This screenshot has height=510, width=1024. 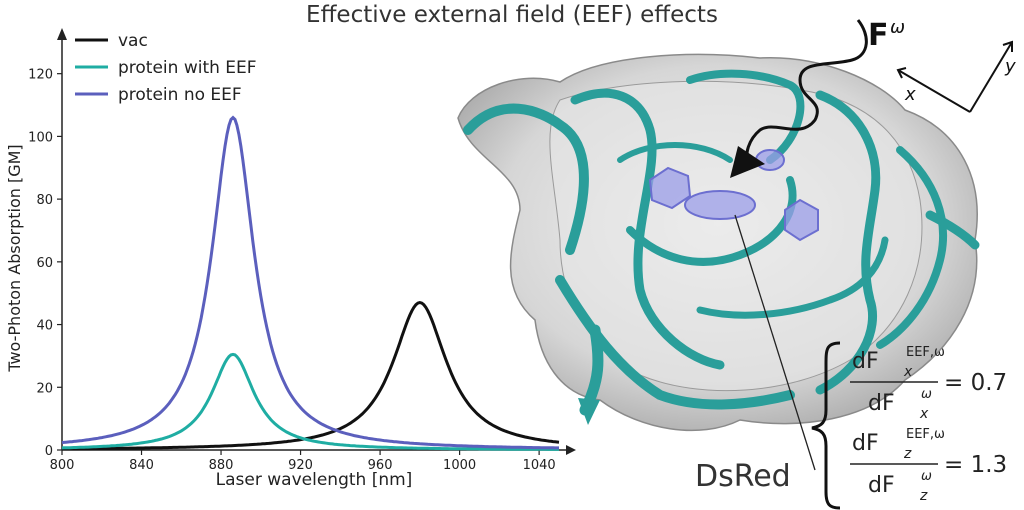 I want to click on legend-label-vac: vac, so click(x=133, y=41).